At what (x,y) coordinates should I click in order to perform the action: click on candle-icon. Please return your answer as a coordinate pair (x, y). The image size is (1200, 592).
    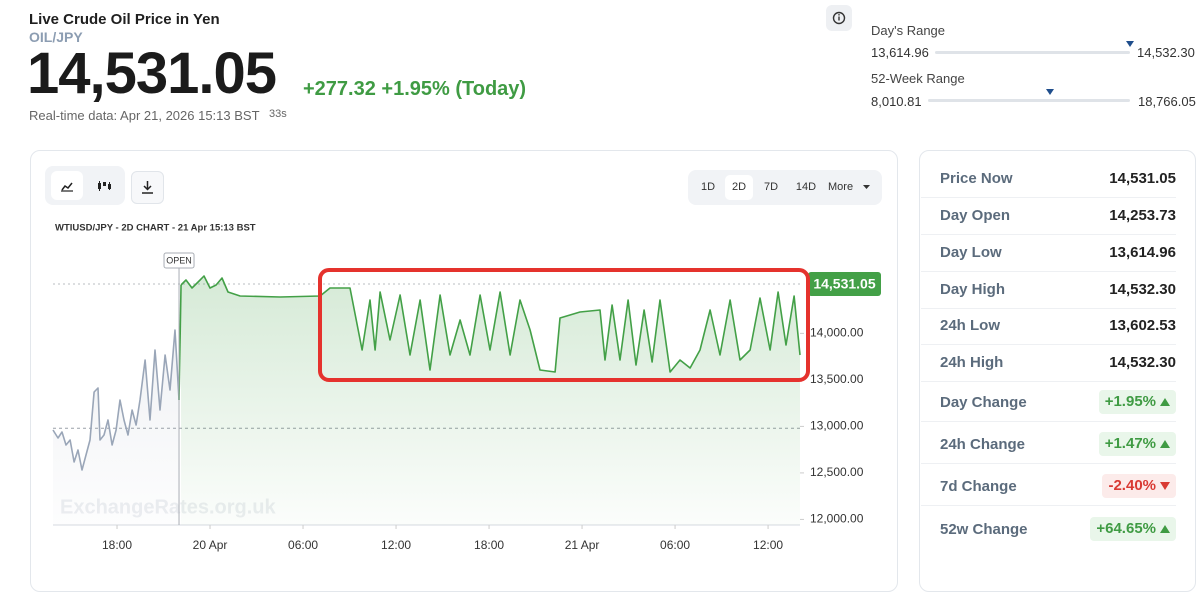
    Looking at the image, I should click on (104, 186).